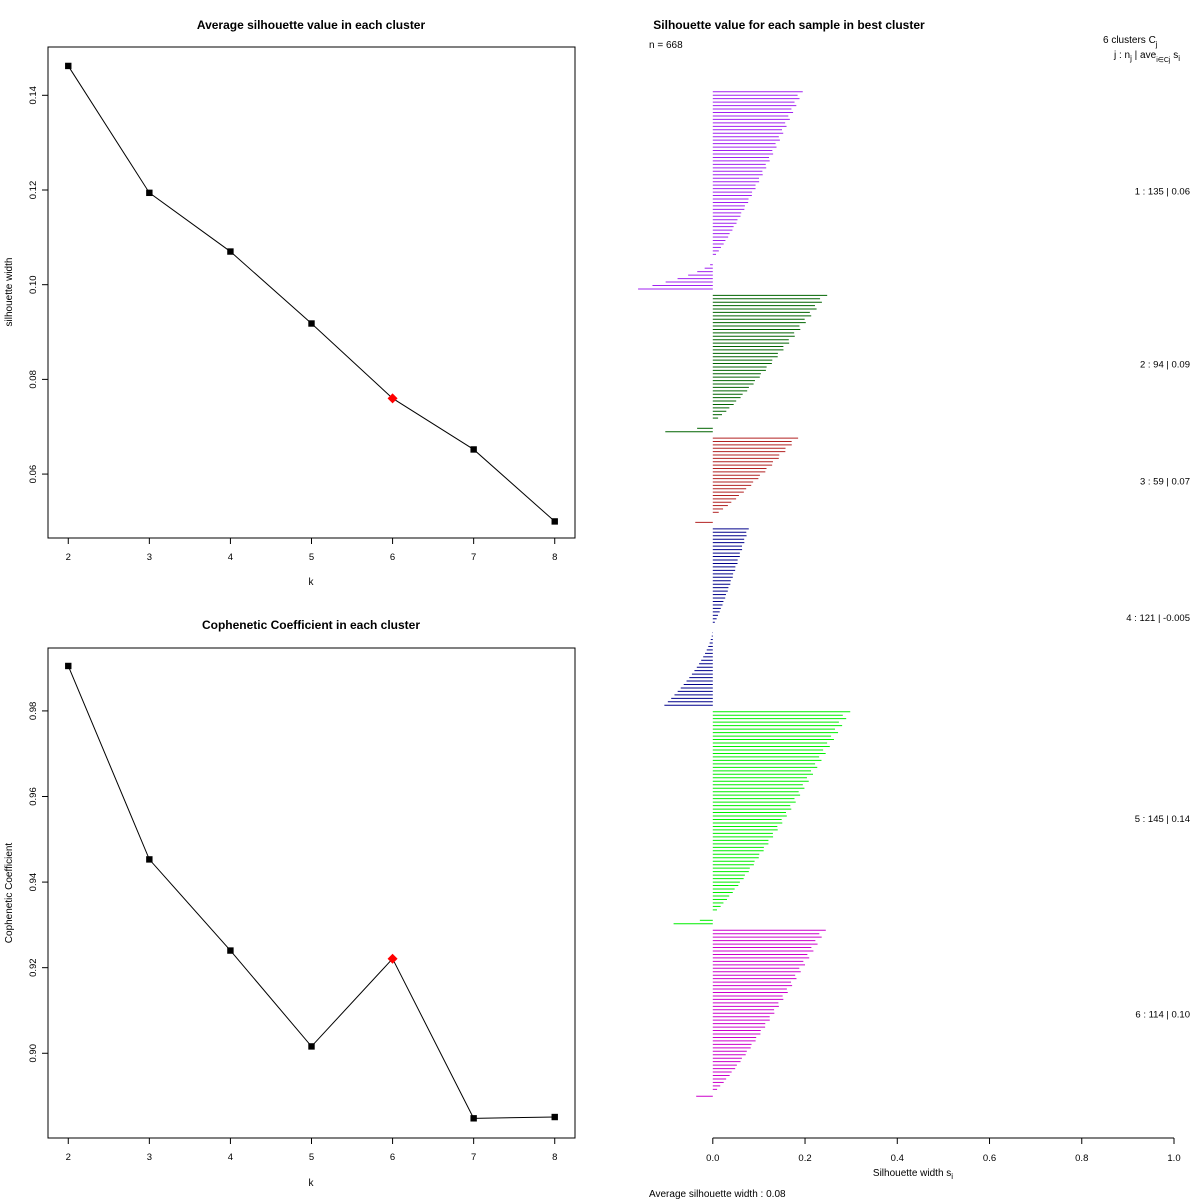 The width and height of the screenshot is (1200, 1200). Describe the element at coordinates (1165, 365) in the screenshot. I see `cluster-label: 2 : 94 | 0.09` at that location.